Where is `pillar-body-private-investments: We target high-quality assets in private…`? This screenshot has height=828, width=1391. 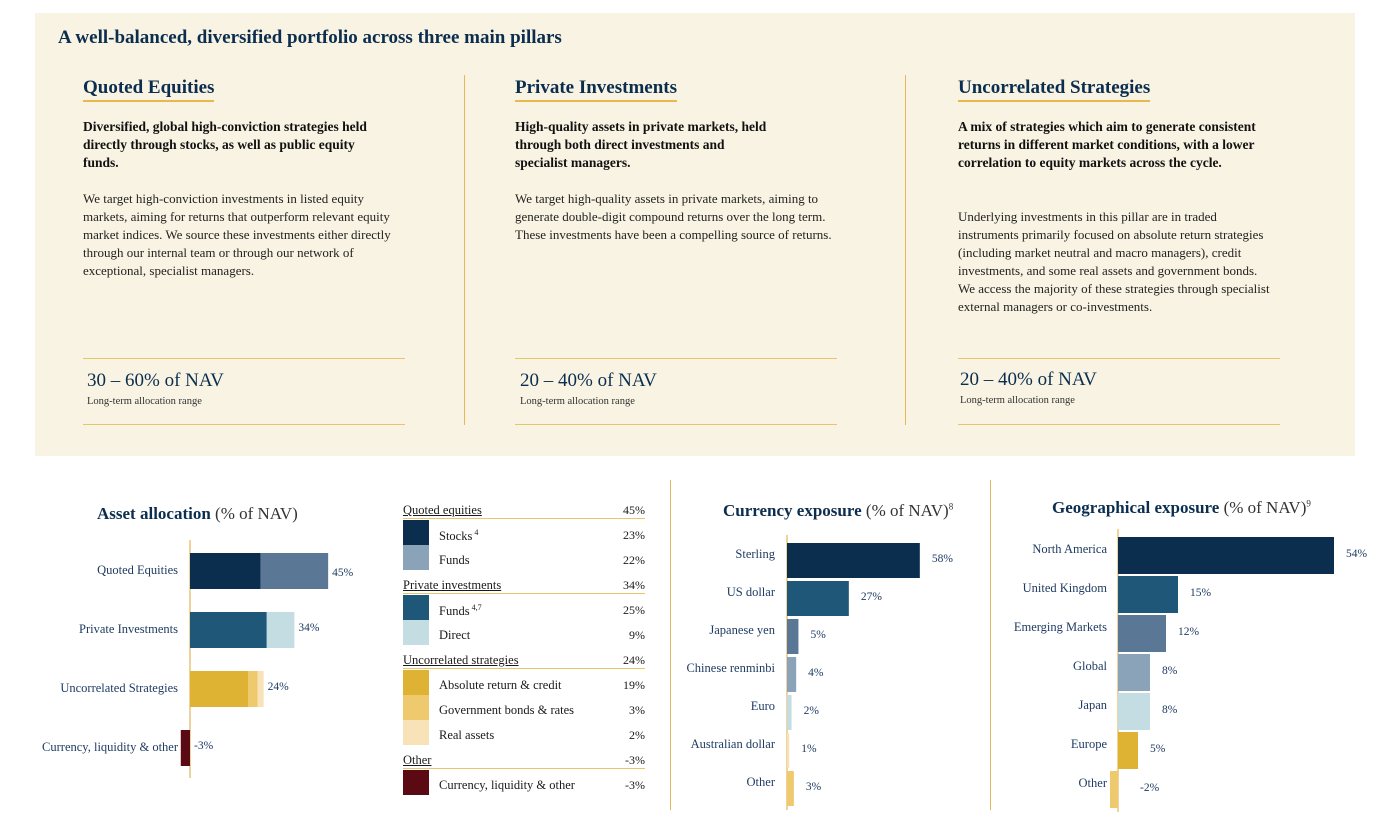
pillar-body-private-investments: We target high-quality assets in private… is located at coordinates (673, 216).